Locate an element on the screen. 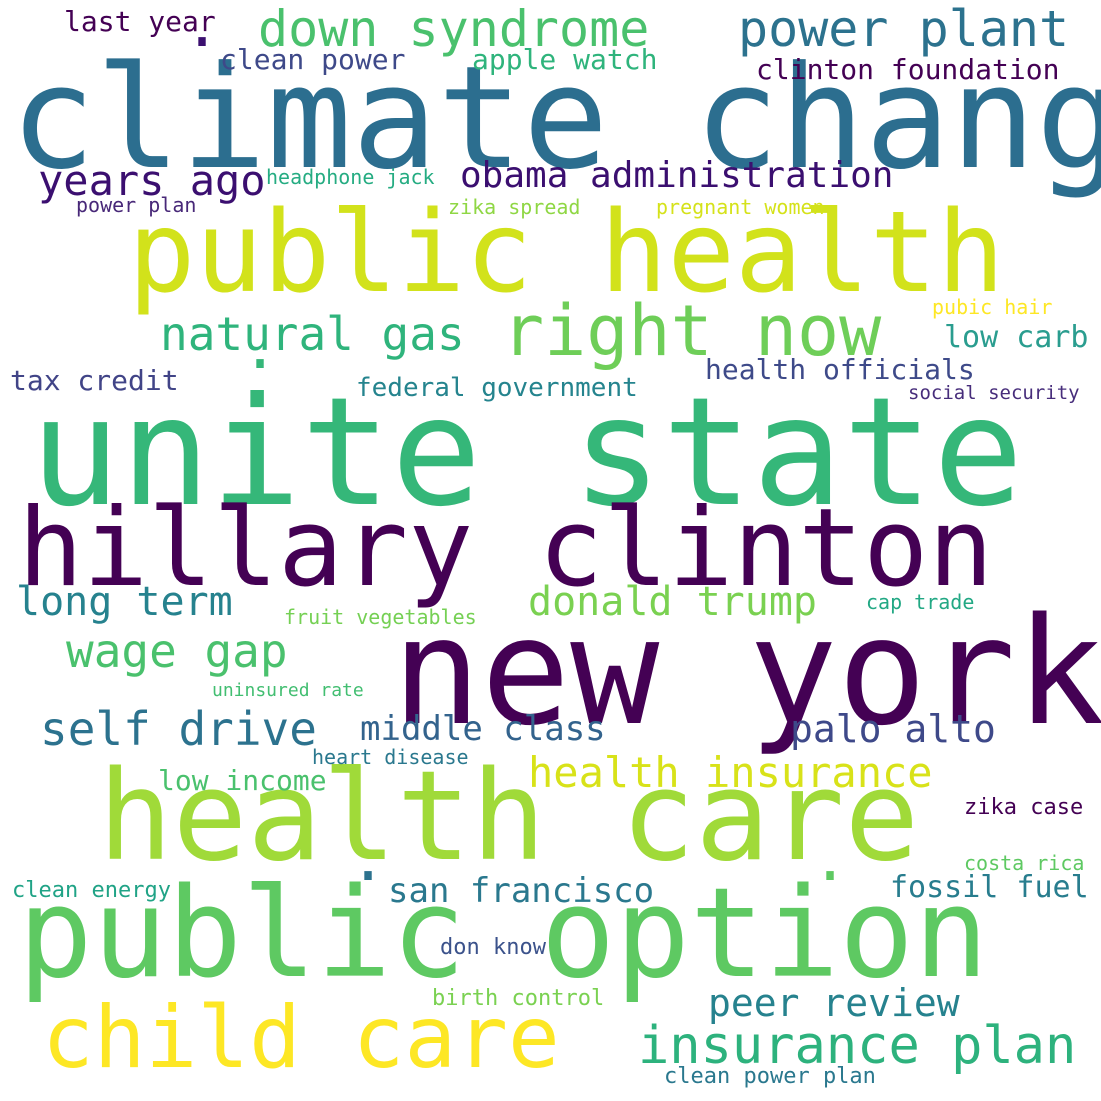 The image size is (1101, 1101). word: last year is located at coordinates (140, 21).